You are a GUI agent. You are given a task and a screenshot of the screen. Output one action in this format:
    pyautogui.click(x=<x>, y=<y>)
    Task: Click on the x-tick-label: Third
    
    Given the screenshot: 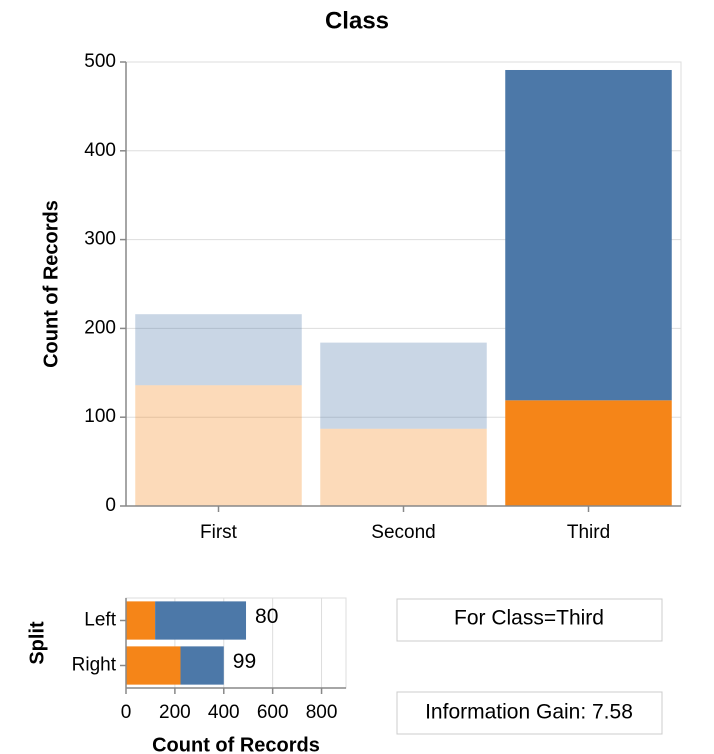 What is the action you would take?
    pyautogui.click(x=588, y=532)
    